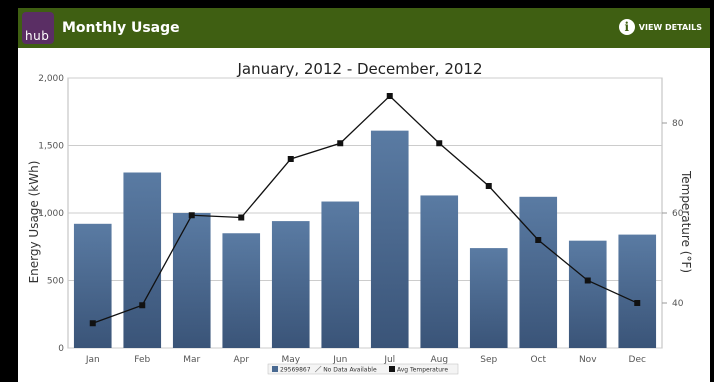 The width and height of the screenshot is (714, 382). What do you see at coordinates (241, 360) in the screenshot?
I see `x-tick-label: Apr` at bounding box center [241, 360].